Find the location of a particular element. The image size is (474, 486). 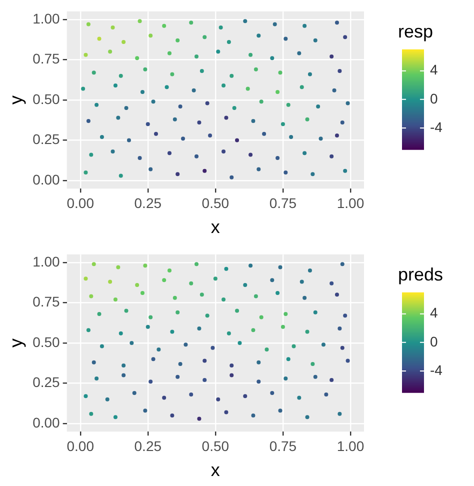

color-bar-title: preds is located at coordinates (421, 274).